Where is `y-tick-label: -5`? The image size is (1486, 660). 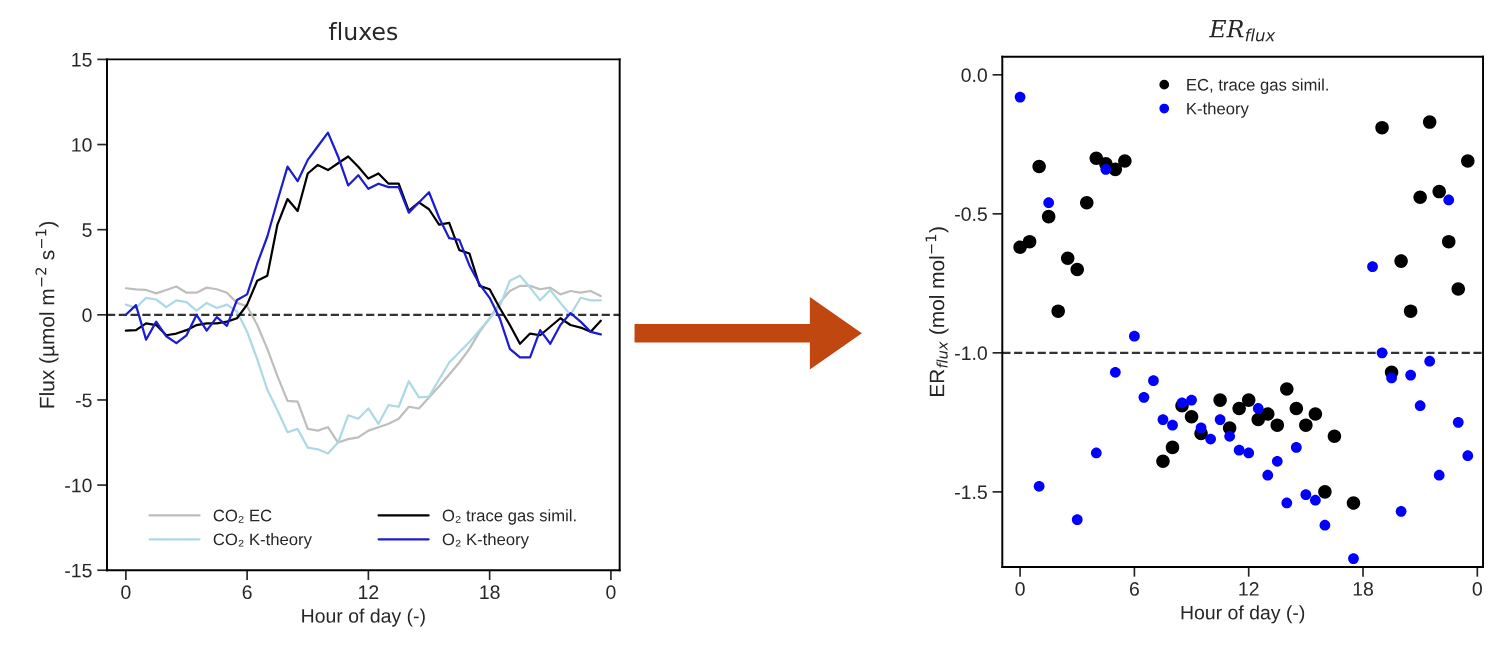 y-tick-label: -5 is located at coordinates (83, 400).